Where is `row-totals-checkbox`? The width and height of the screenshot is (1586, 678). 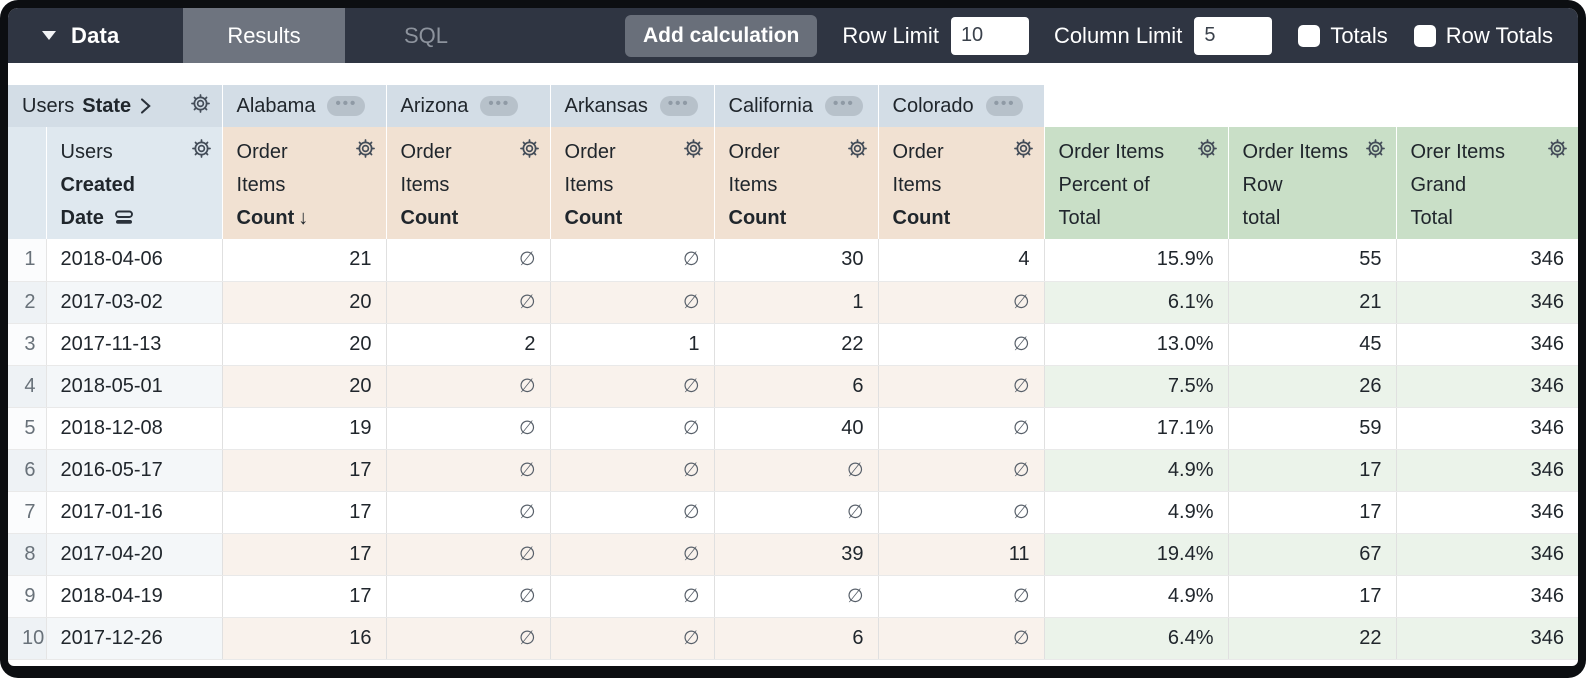 row-totals-checkbox is located at coordinates (1424, 35).